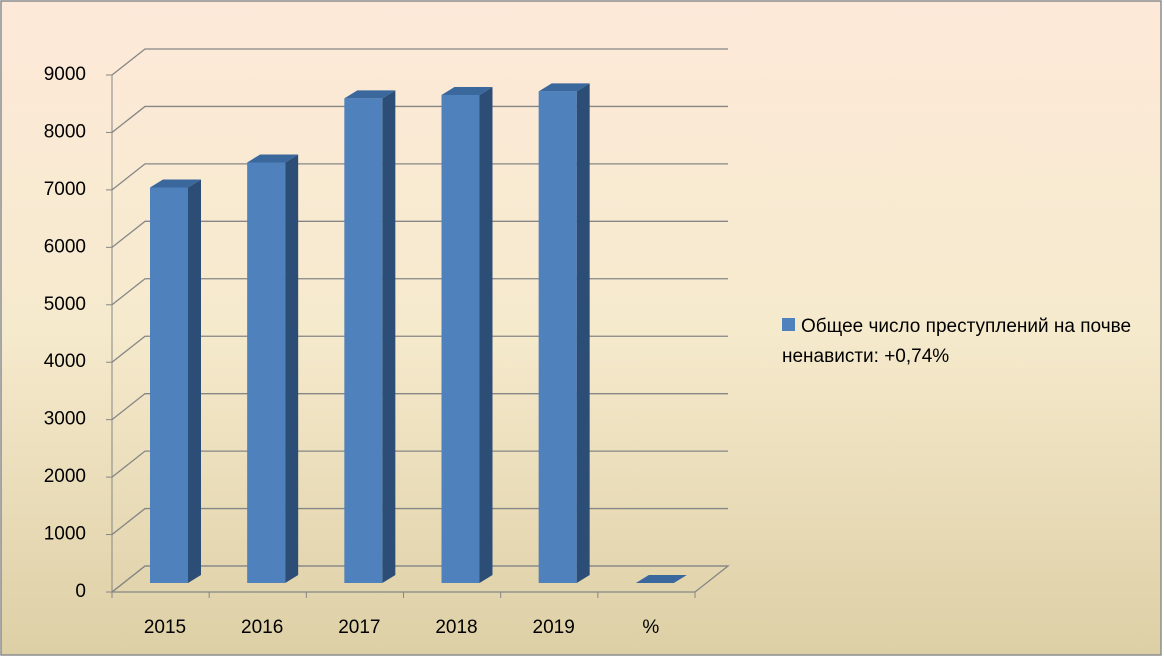  Describe the element at coordinates (65, 246) in the screenshot. I see `y-tick-label: 6000` at that location.